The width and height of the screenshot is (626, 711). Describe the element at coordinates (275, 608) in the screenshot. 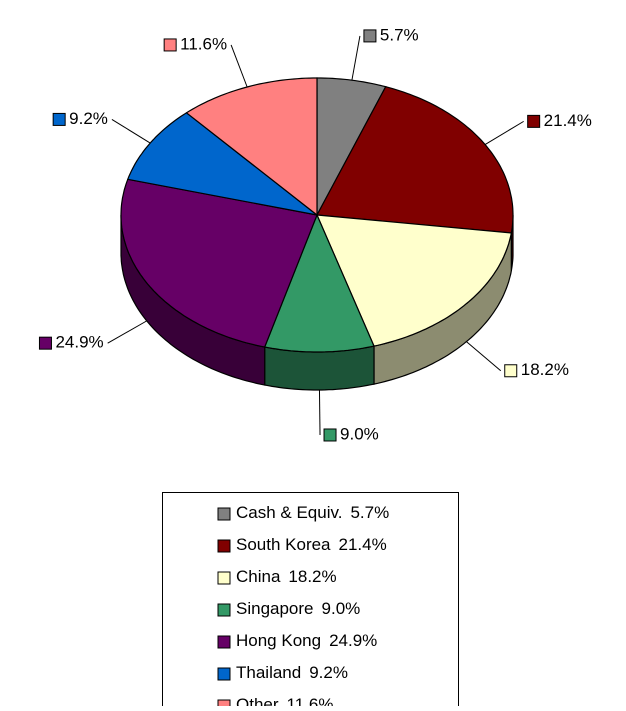

I see `legend-name: Singapore` at that location.